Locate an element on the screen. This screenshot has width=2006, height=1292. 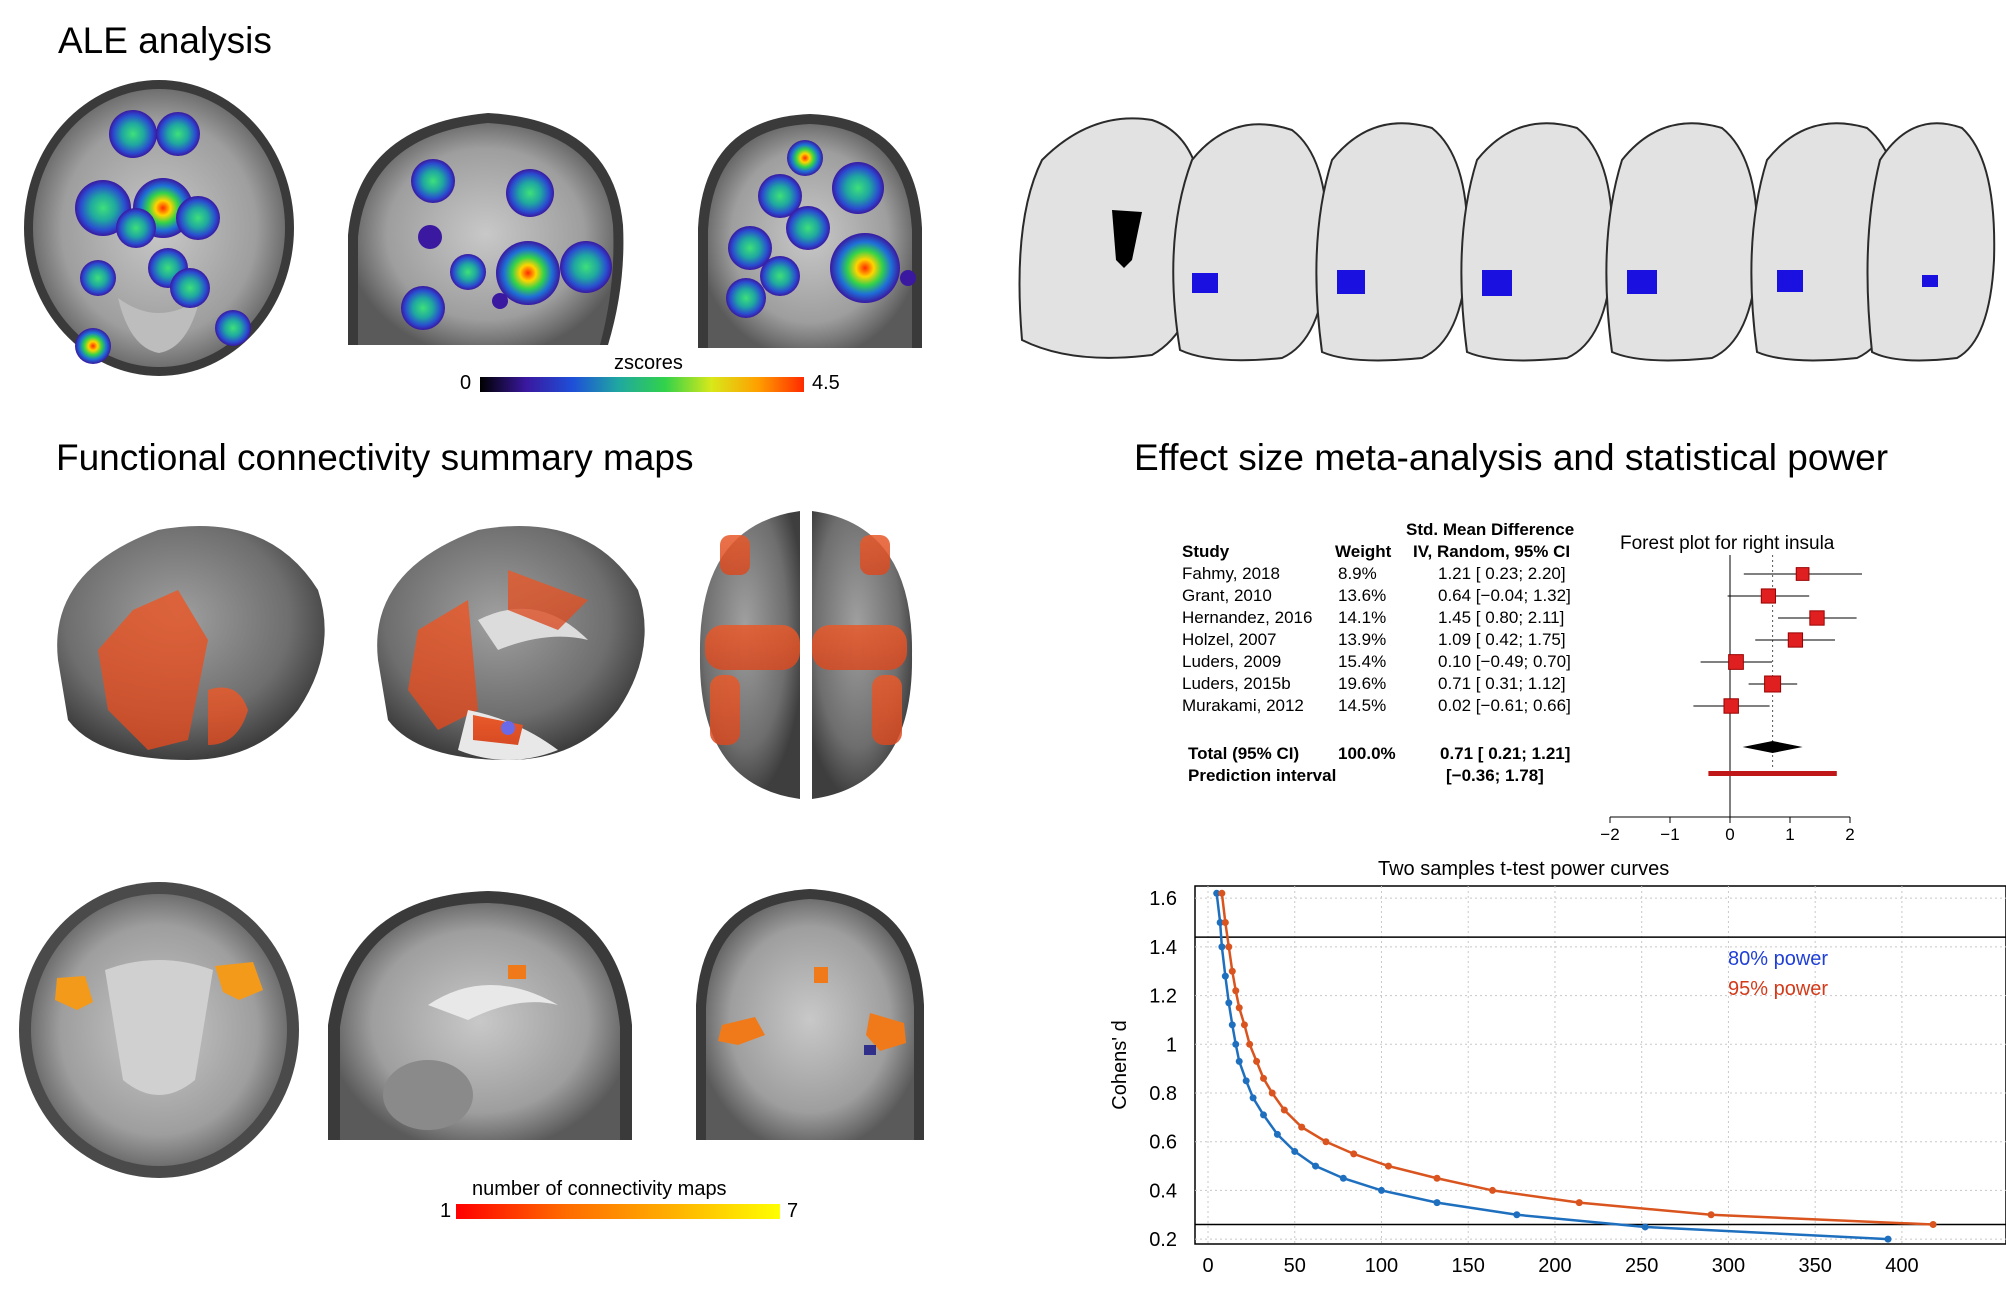
forest-study-ci: 1.45 [ 0.80; 2.11] is located at coordinates (1501, 617).